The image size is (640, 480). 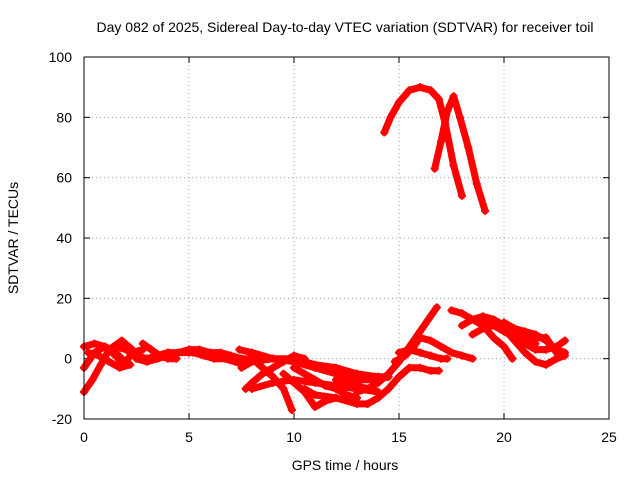 What do you see at coordinates (64, 117) in the screenshot?
I see `y-tick-label: 80` at bounding box center [64, 117].